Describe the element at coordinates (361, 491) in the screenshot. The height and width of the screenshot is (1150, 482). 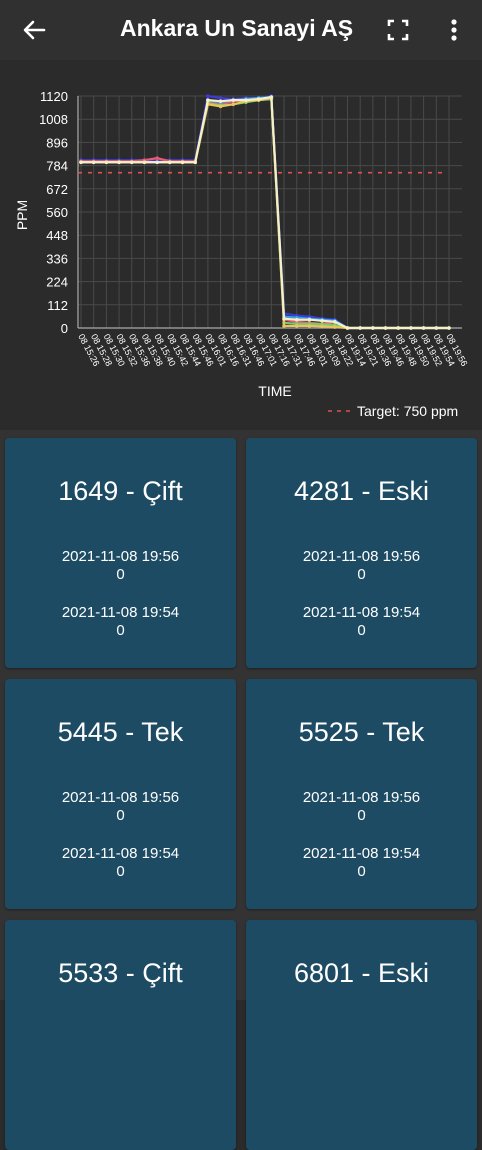
I see `card-title: 4281 - Eski` at that location.